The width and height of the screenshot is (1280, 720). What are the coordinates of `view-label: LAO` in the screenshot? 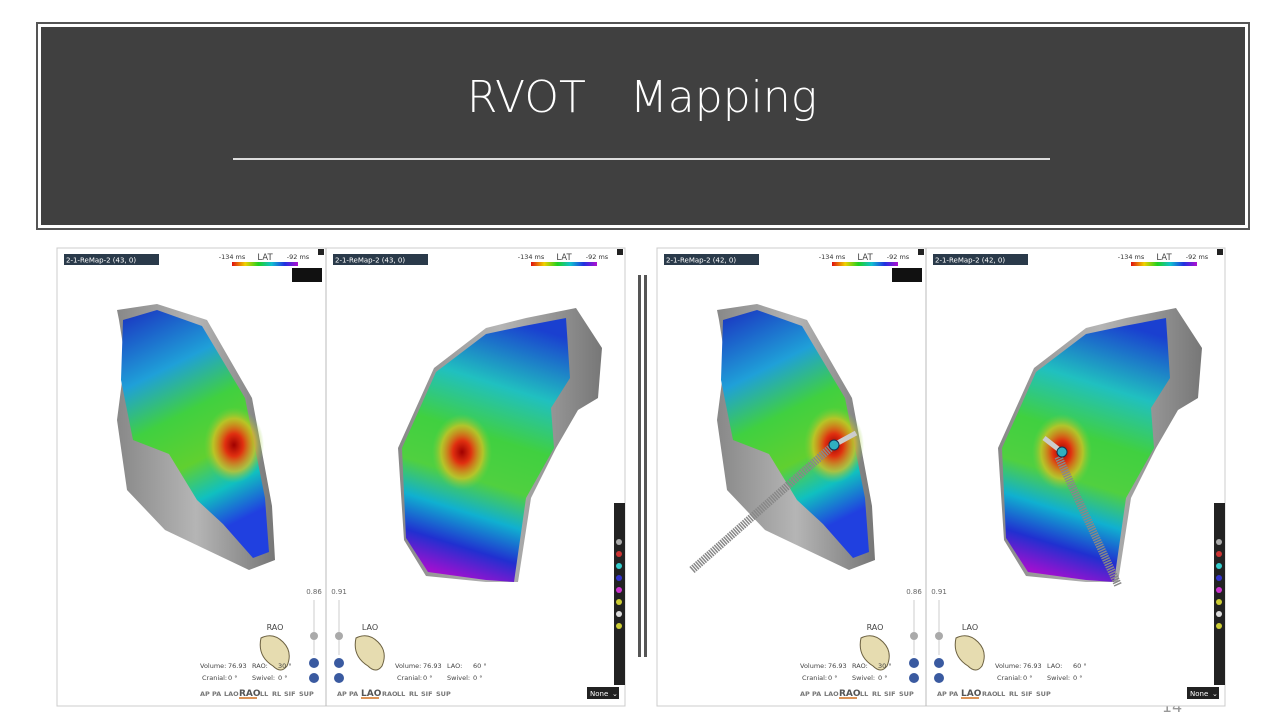 It's located at (370, 627).